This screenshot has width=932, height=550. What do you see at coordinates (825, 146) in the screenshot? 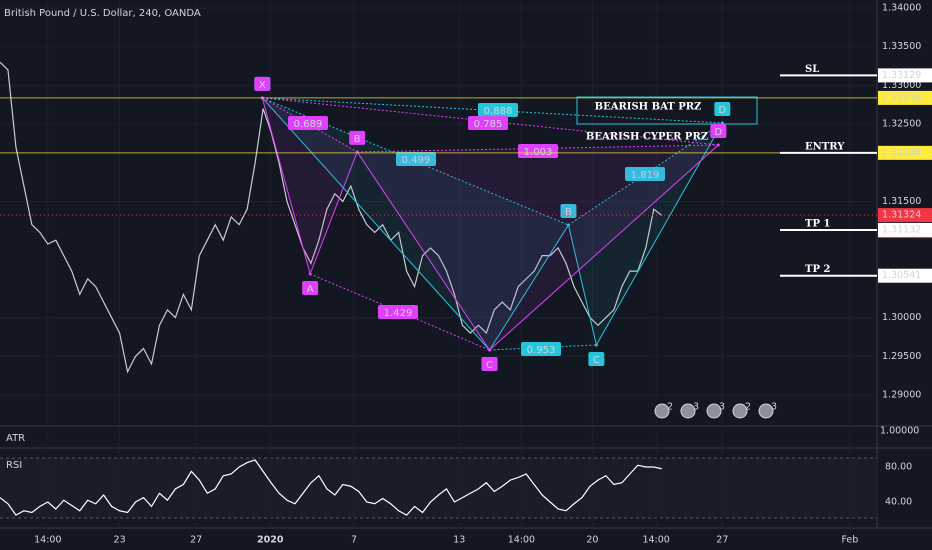
I see `level-name: ENTRY` at bounding box center [825, 146].